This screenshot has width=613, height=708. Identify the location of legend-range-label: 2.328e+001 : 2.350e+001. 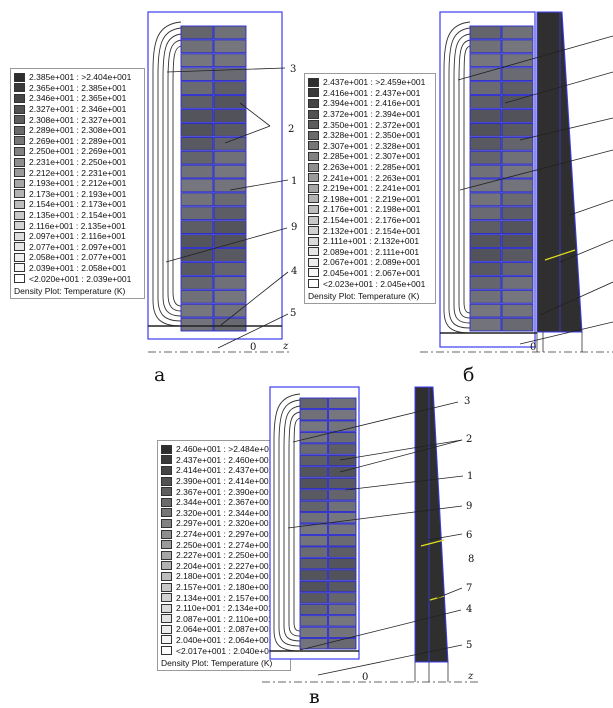
(372, 135).